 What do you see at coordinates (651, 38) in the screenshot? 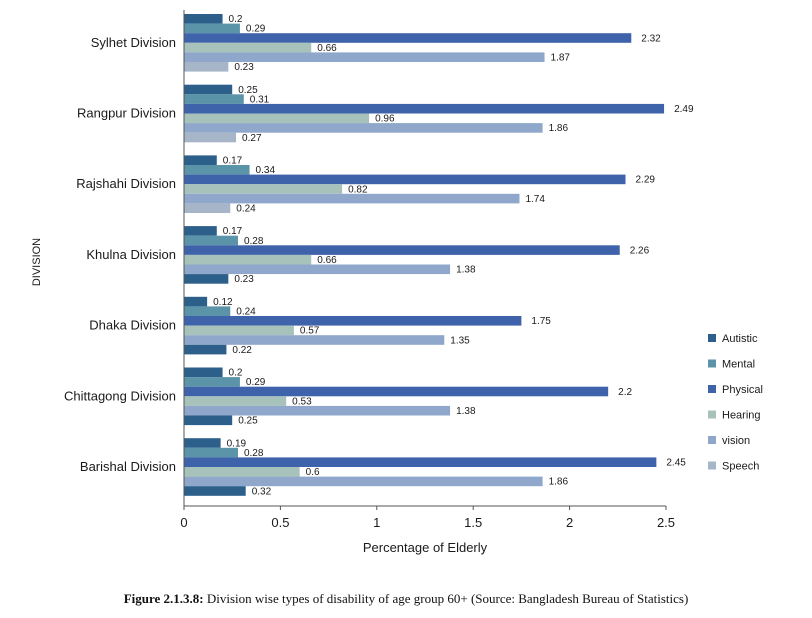
I see `data-label-sylhet-division-physical: 2.32` at bounding box center [651, 38].